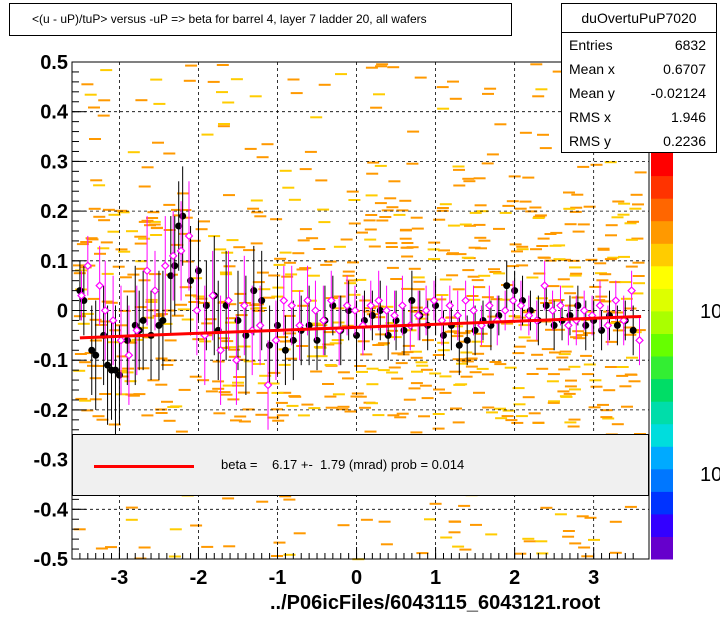 This screenshot has width=720, height=620. Describe the element at coordinates (639, 117) in the screenshot. I see `stats-row-rms-x: RMS x 1.946` at that location.